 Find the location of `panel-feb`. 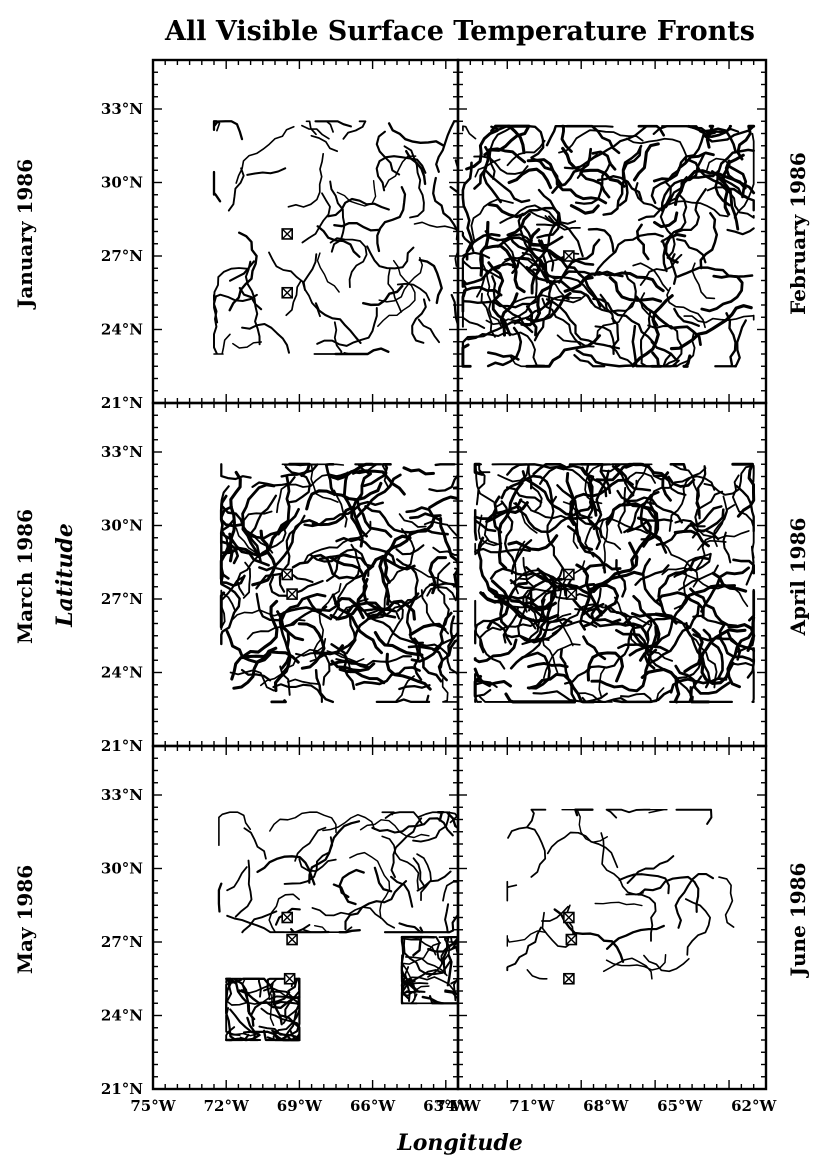

panel-feb is located at coordinates (612, 231).